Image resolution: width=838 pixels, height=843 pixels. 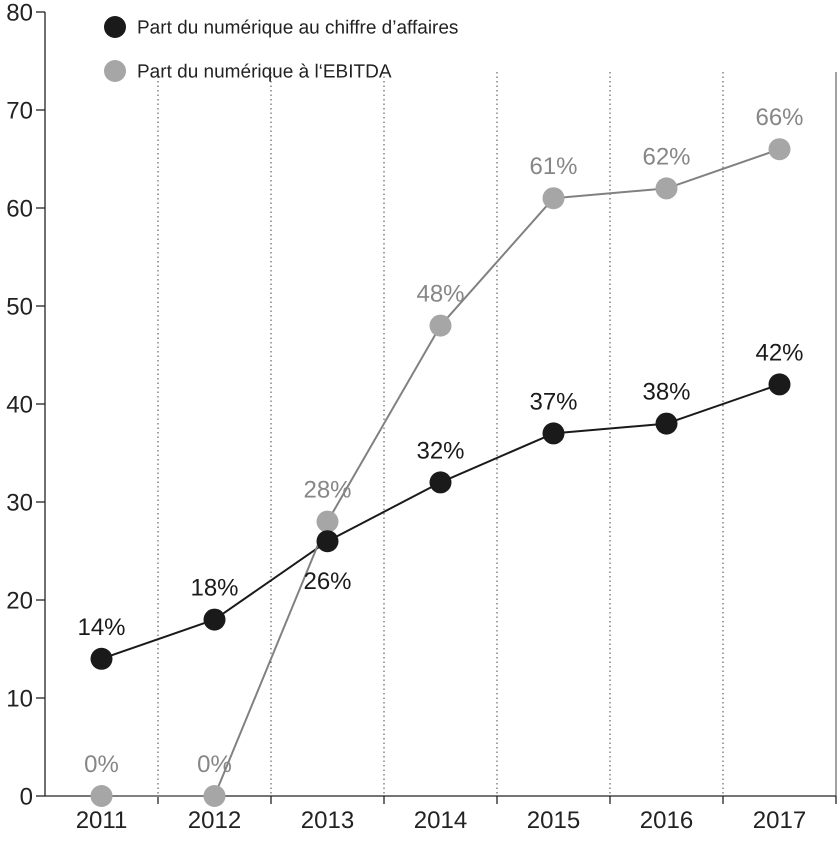 I want to click on data-label: 18%, so click(x=214, y=588).